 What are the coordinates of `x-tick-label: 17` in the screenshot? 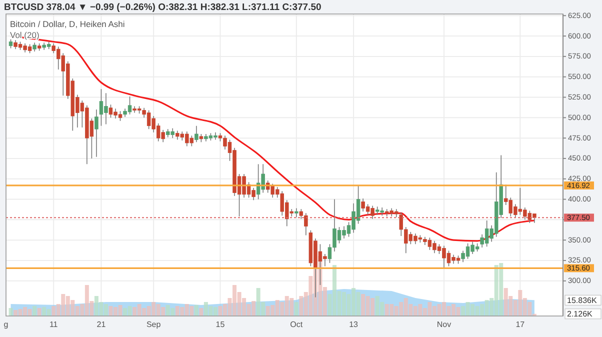 It's located at (521, 324).